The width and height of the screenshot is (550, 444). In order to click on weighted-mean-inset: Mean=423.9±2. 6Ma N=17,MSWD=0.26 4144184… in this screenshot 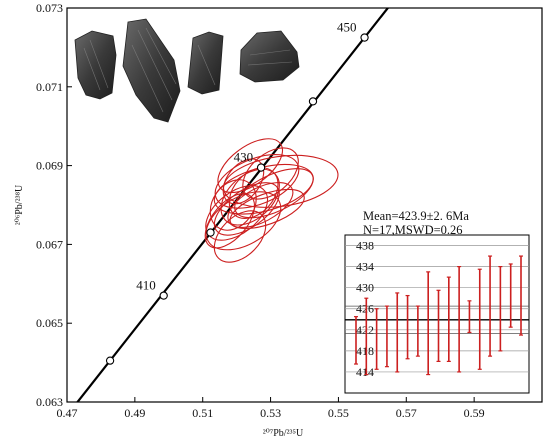, I will do `click(437, 301)`.